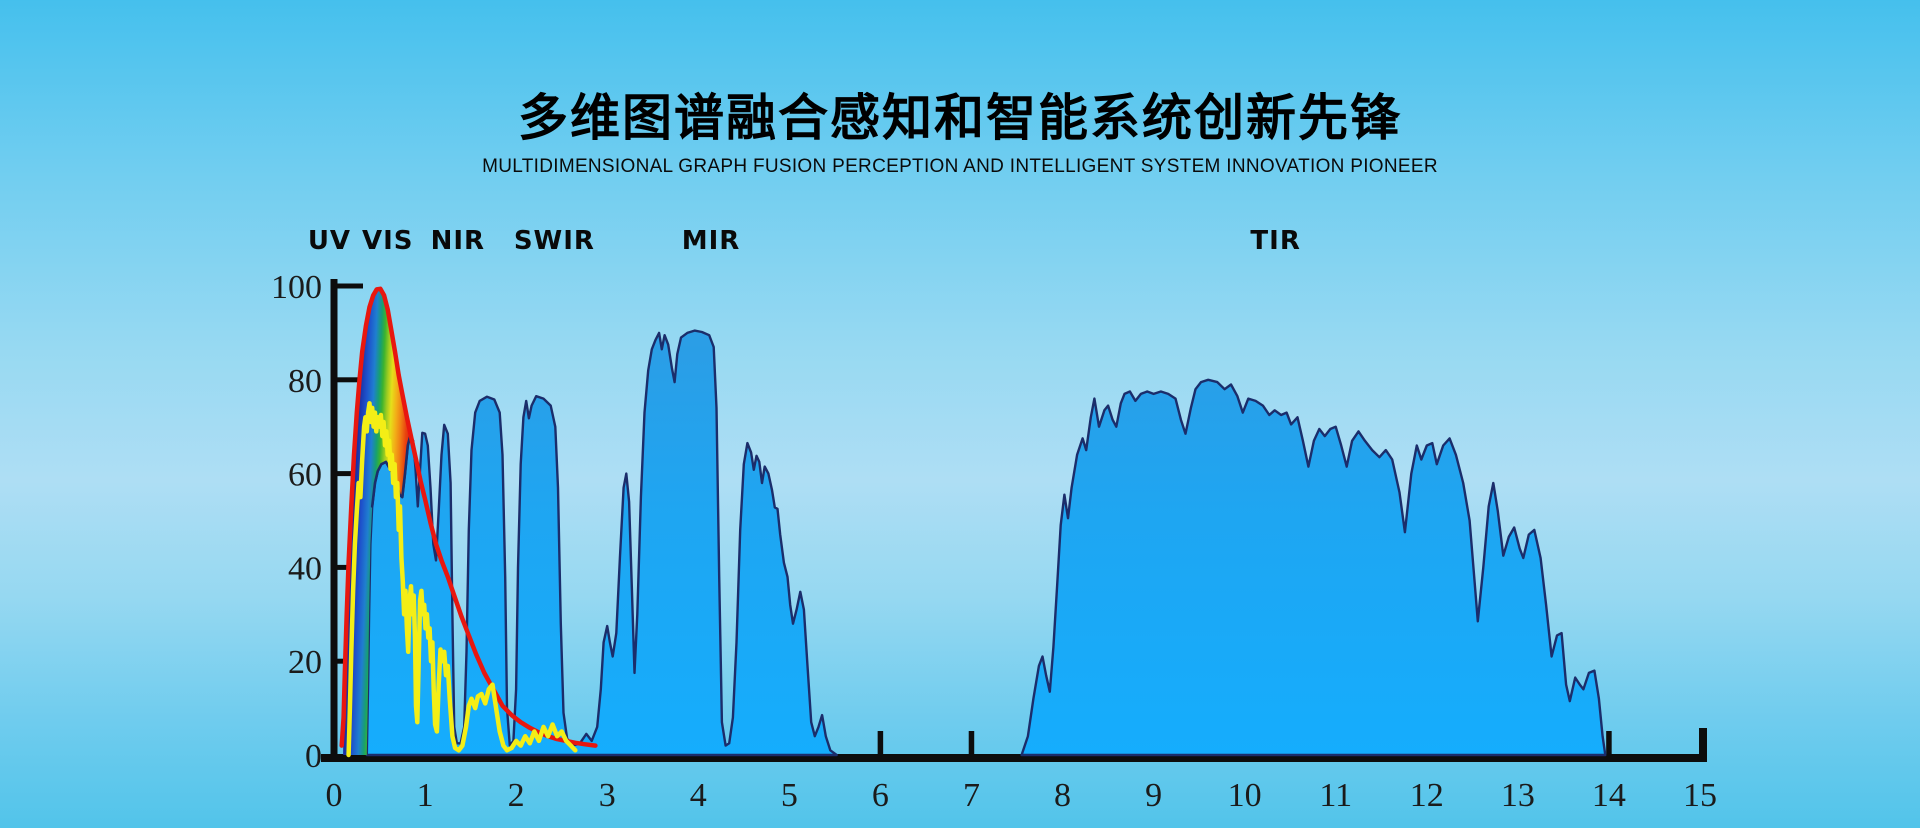 This screenshot has height=828, width=1920. Describe the element at coordinates (1335, 795) in the screenshot. I see `x-tick-label-11: 11` at that location.